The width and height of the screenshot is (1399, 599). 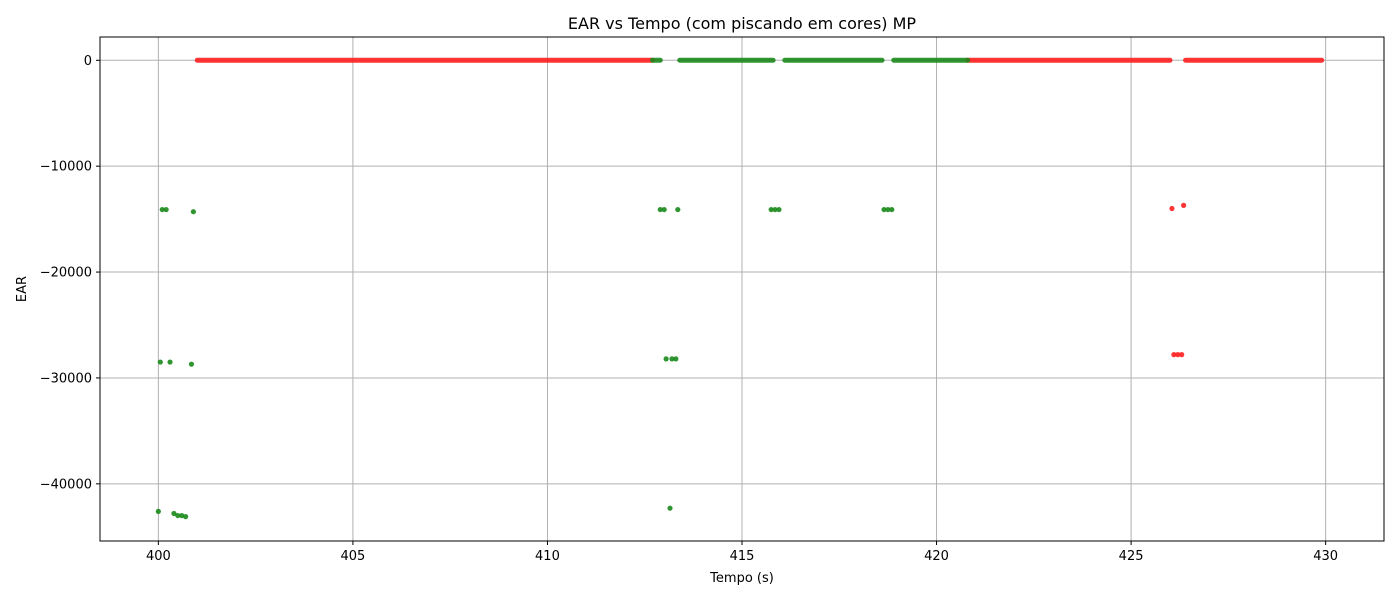 I want to click on x-tick-label: 430, so click(x=1325, y=556).